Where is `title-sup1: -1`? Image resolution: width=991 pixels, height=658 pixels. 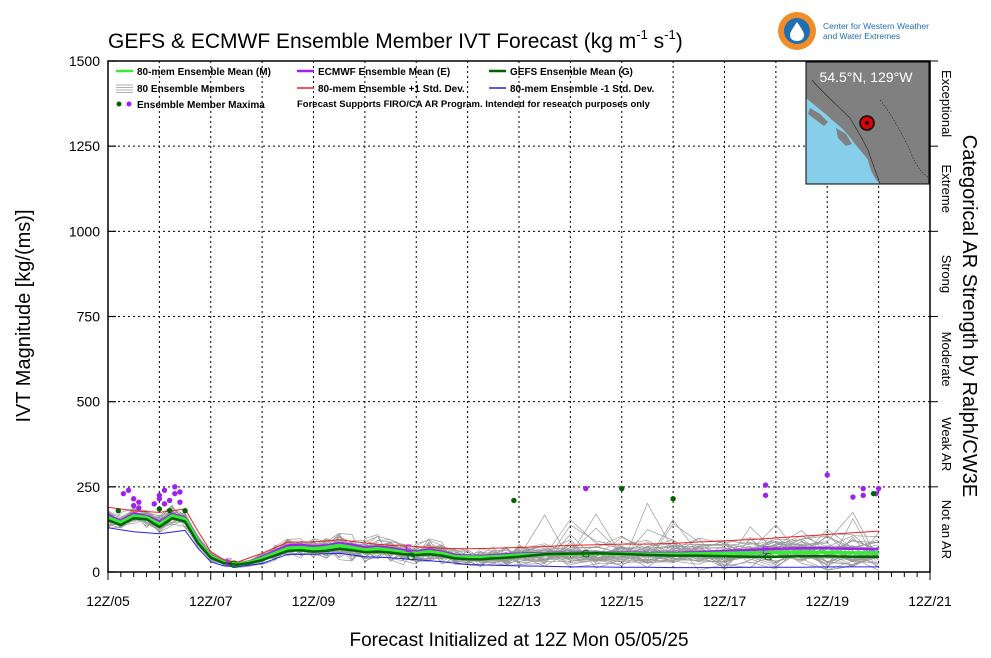
title-sup1: -1 is located at coordinates (642, 34).